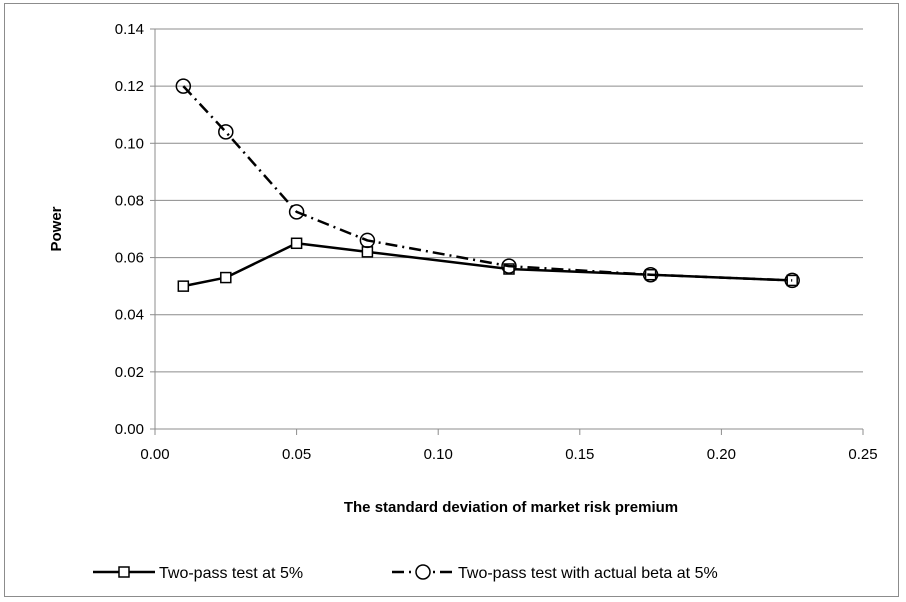  What do you see at coordinates (438, 454) in the screenshot?
I see `x-tick-label-2: 0.10` at bounding box center [438, 454].